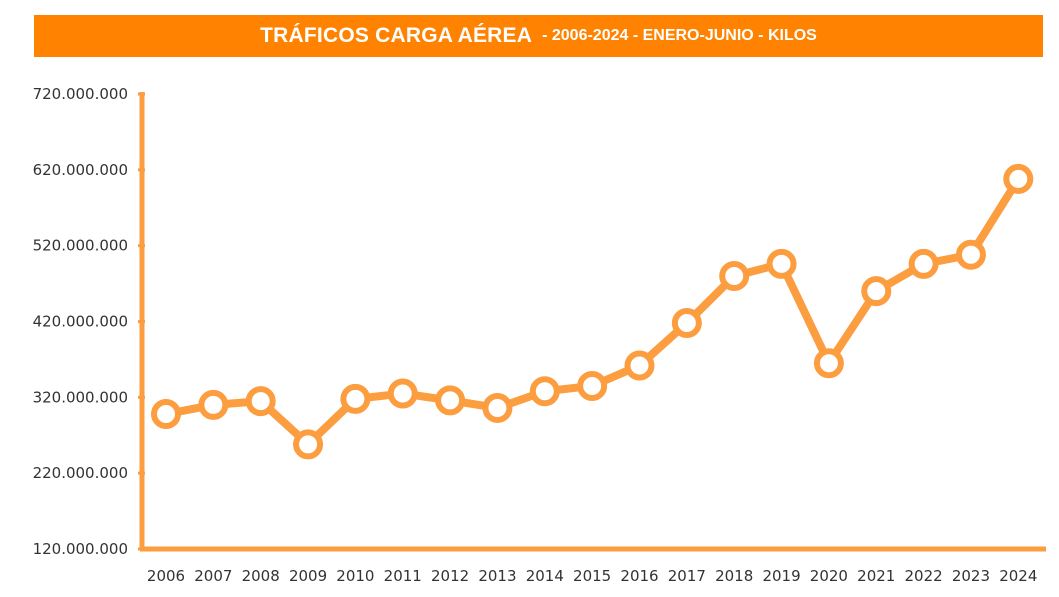 This screenshot has height=597, width=1059. What do you see at coordinates (687, 576) in the screenshot?
I see `x-tick-label: 2017` at bounding box center [687, 576].